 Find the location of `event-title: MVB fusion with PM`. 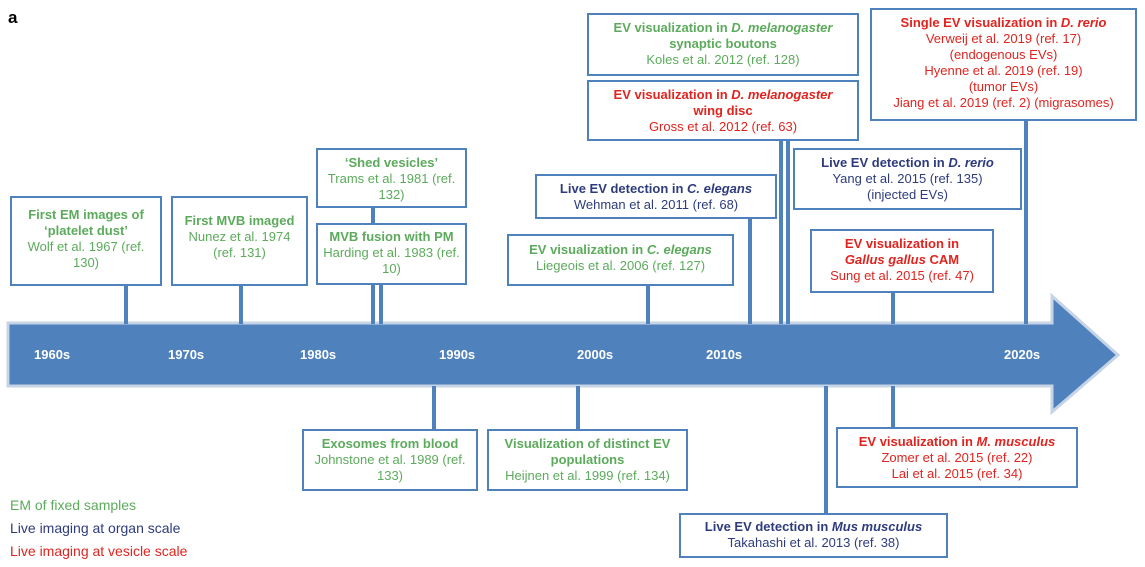

event-title: MVB fusion with PM is located at coordinates (391, 236).